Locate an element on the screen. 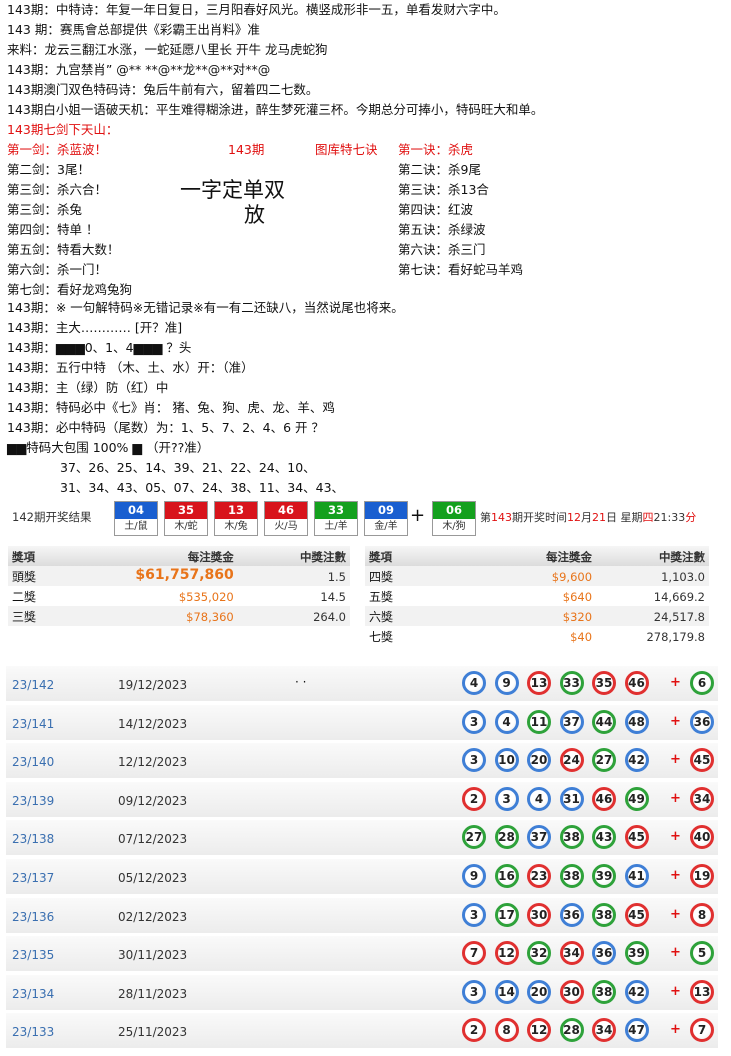 This screenshot has width=731, height=1056. result-zodiac: 木/蛇 is located at coordinates (186, 526).